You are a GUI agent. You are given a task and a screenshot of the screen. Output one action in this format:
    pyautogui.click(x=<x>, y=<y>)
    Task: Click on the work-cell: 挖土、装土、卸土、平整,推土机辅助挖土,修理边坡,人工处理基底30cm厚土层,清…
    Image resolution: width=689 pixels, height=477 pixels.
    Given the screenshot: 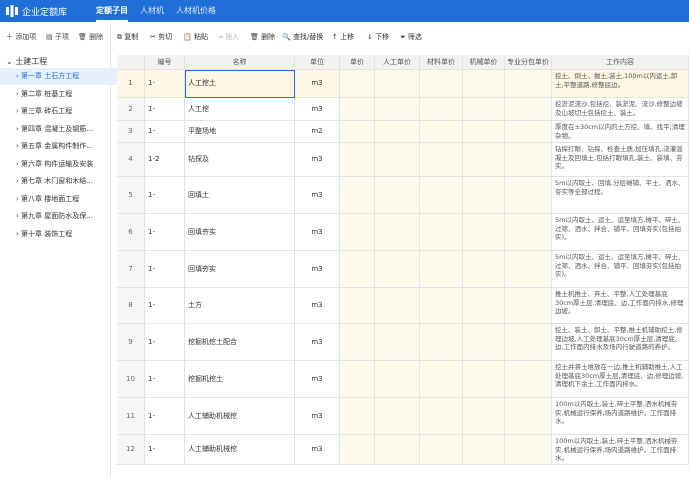 What is the action you would take?
    pyautogui.click(x=620, y=342)
    